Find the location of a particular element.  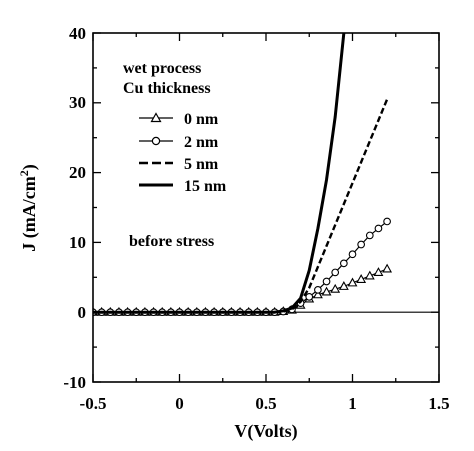

y-tick-label: -10 is located at coordinates (74, 382).